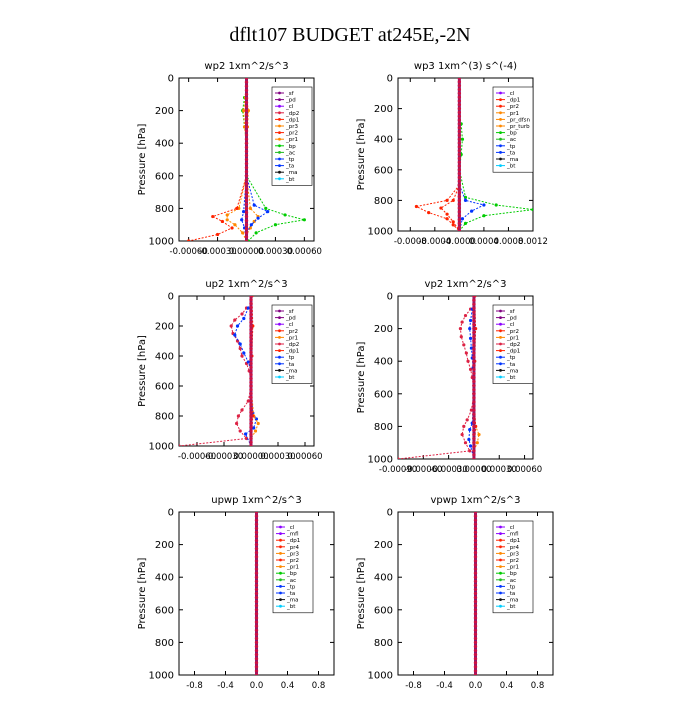  What do you see at coordinates (213, 216) in the screenshot?
I see `series-point-dp1` at bounding box center [213, 216].